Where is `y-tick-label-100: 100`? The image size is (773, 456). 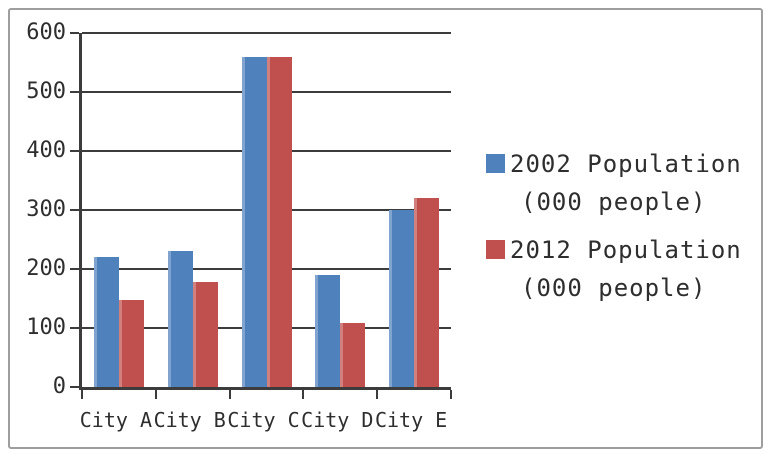
y-tick-label-100: 100 is located at coordinates (46, 327).